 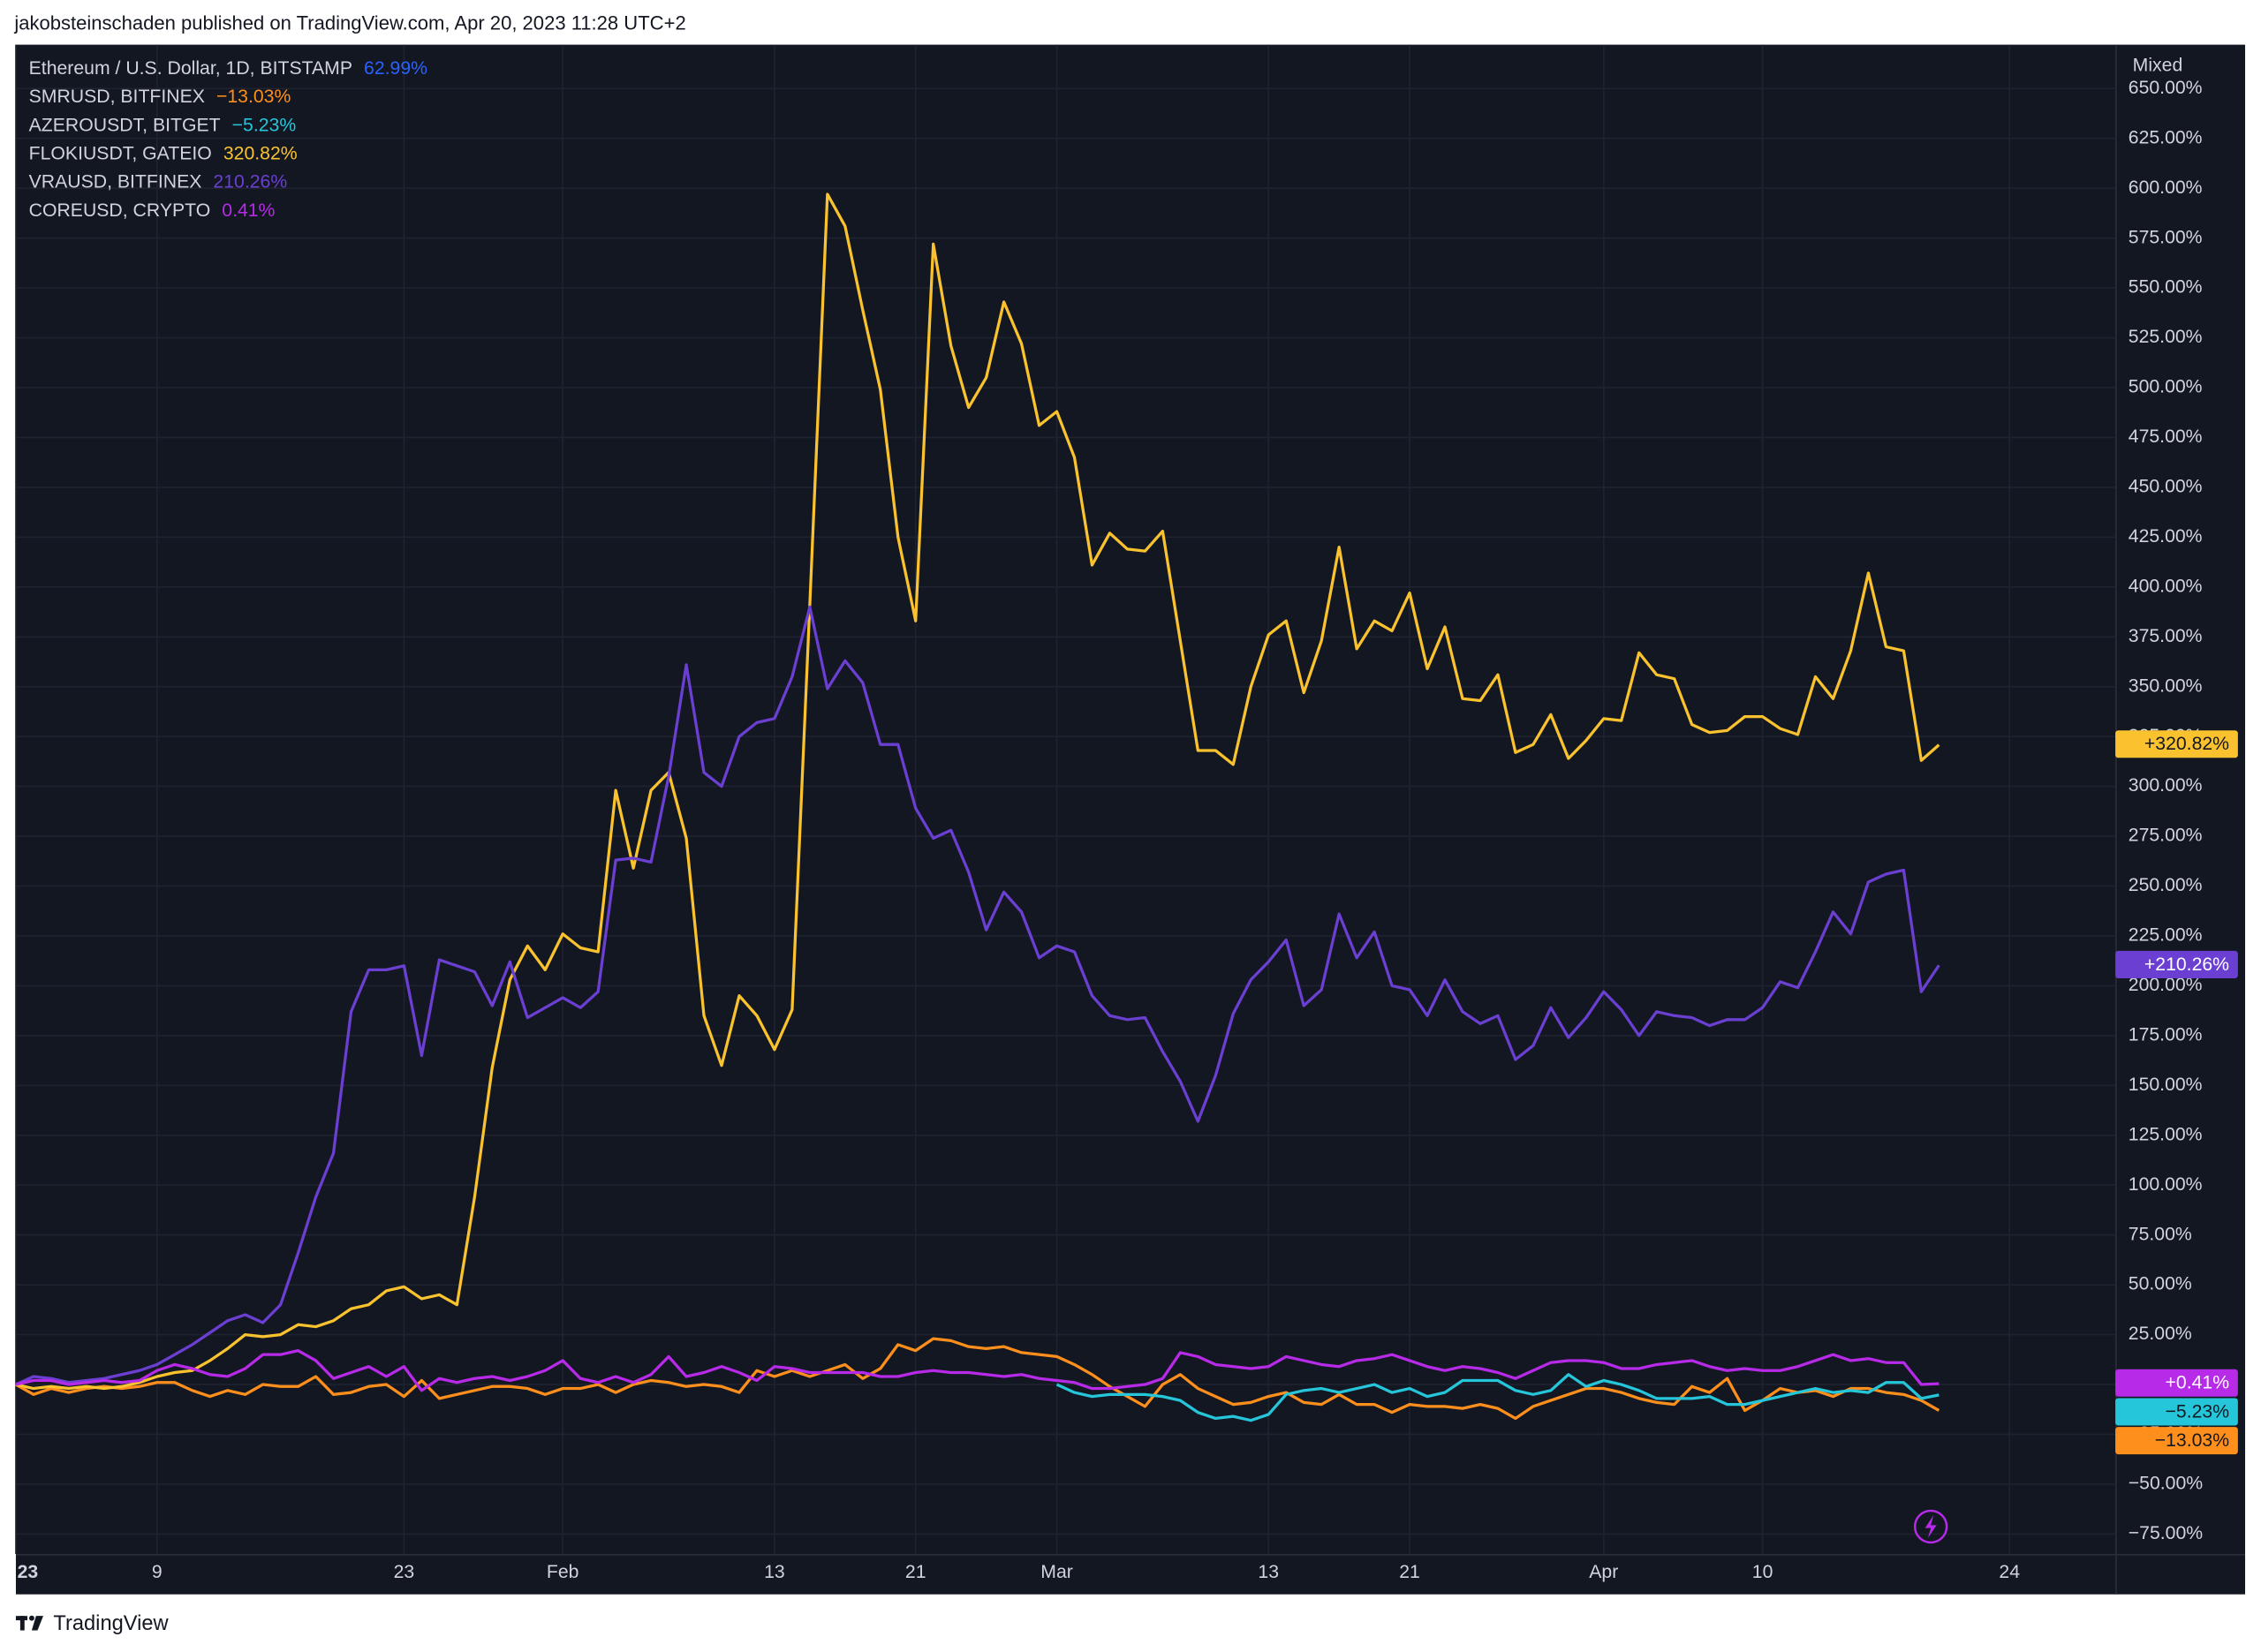 I want to click on y-tick-label: −50.00%, so click(x=2166, y=1484).